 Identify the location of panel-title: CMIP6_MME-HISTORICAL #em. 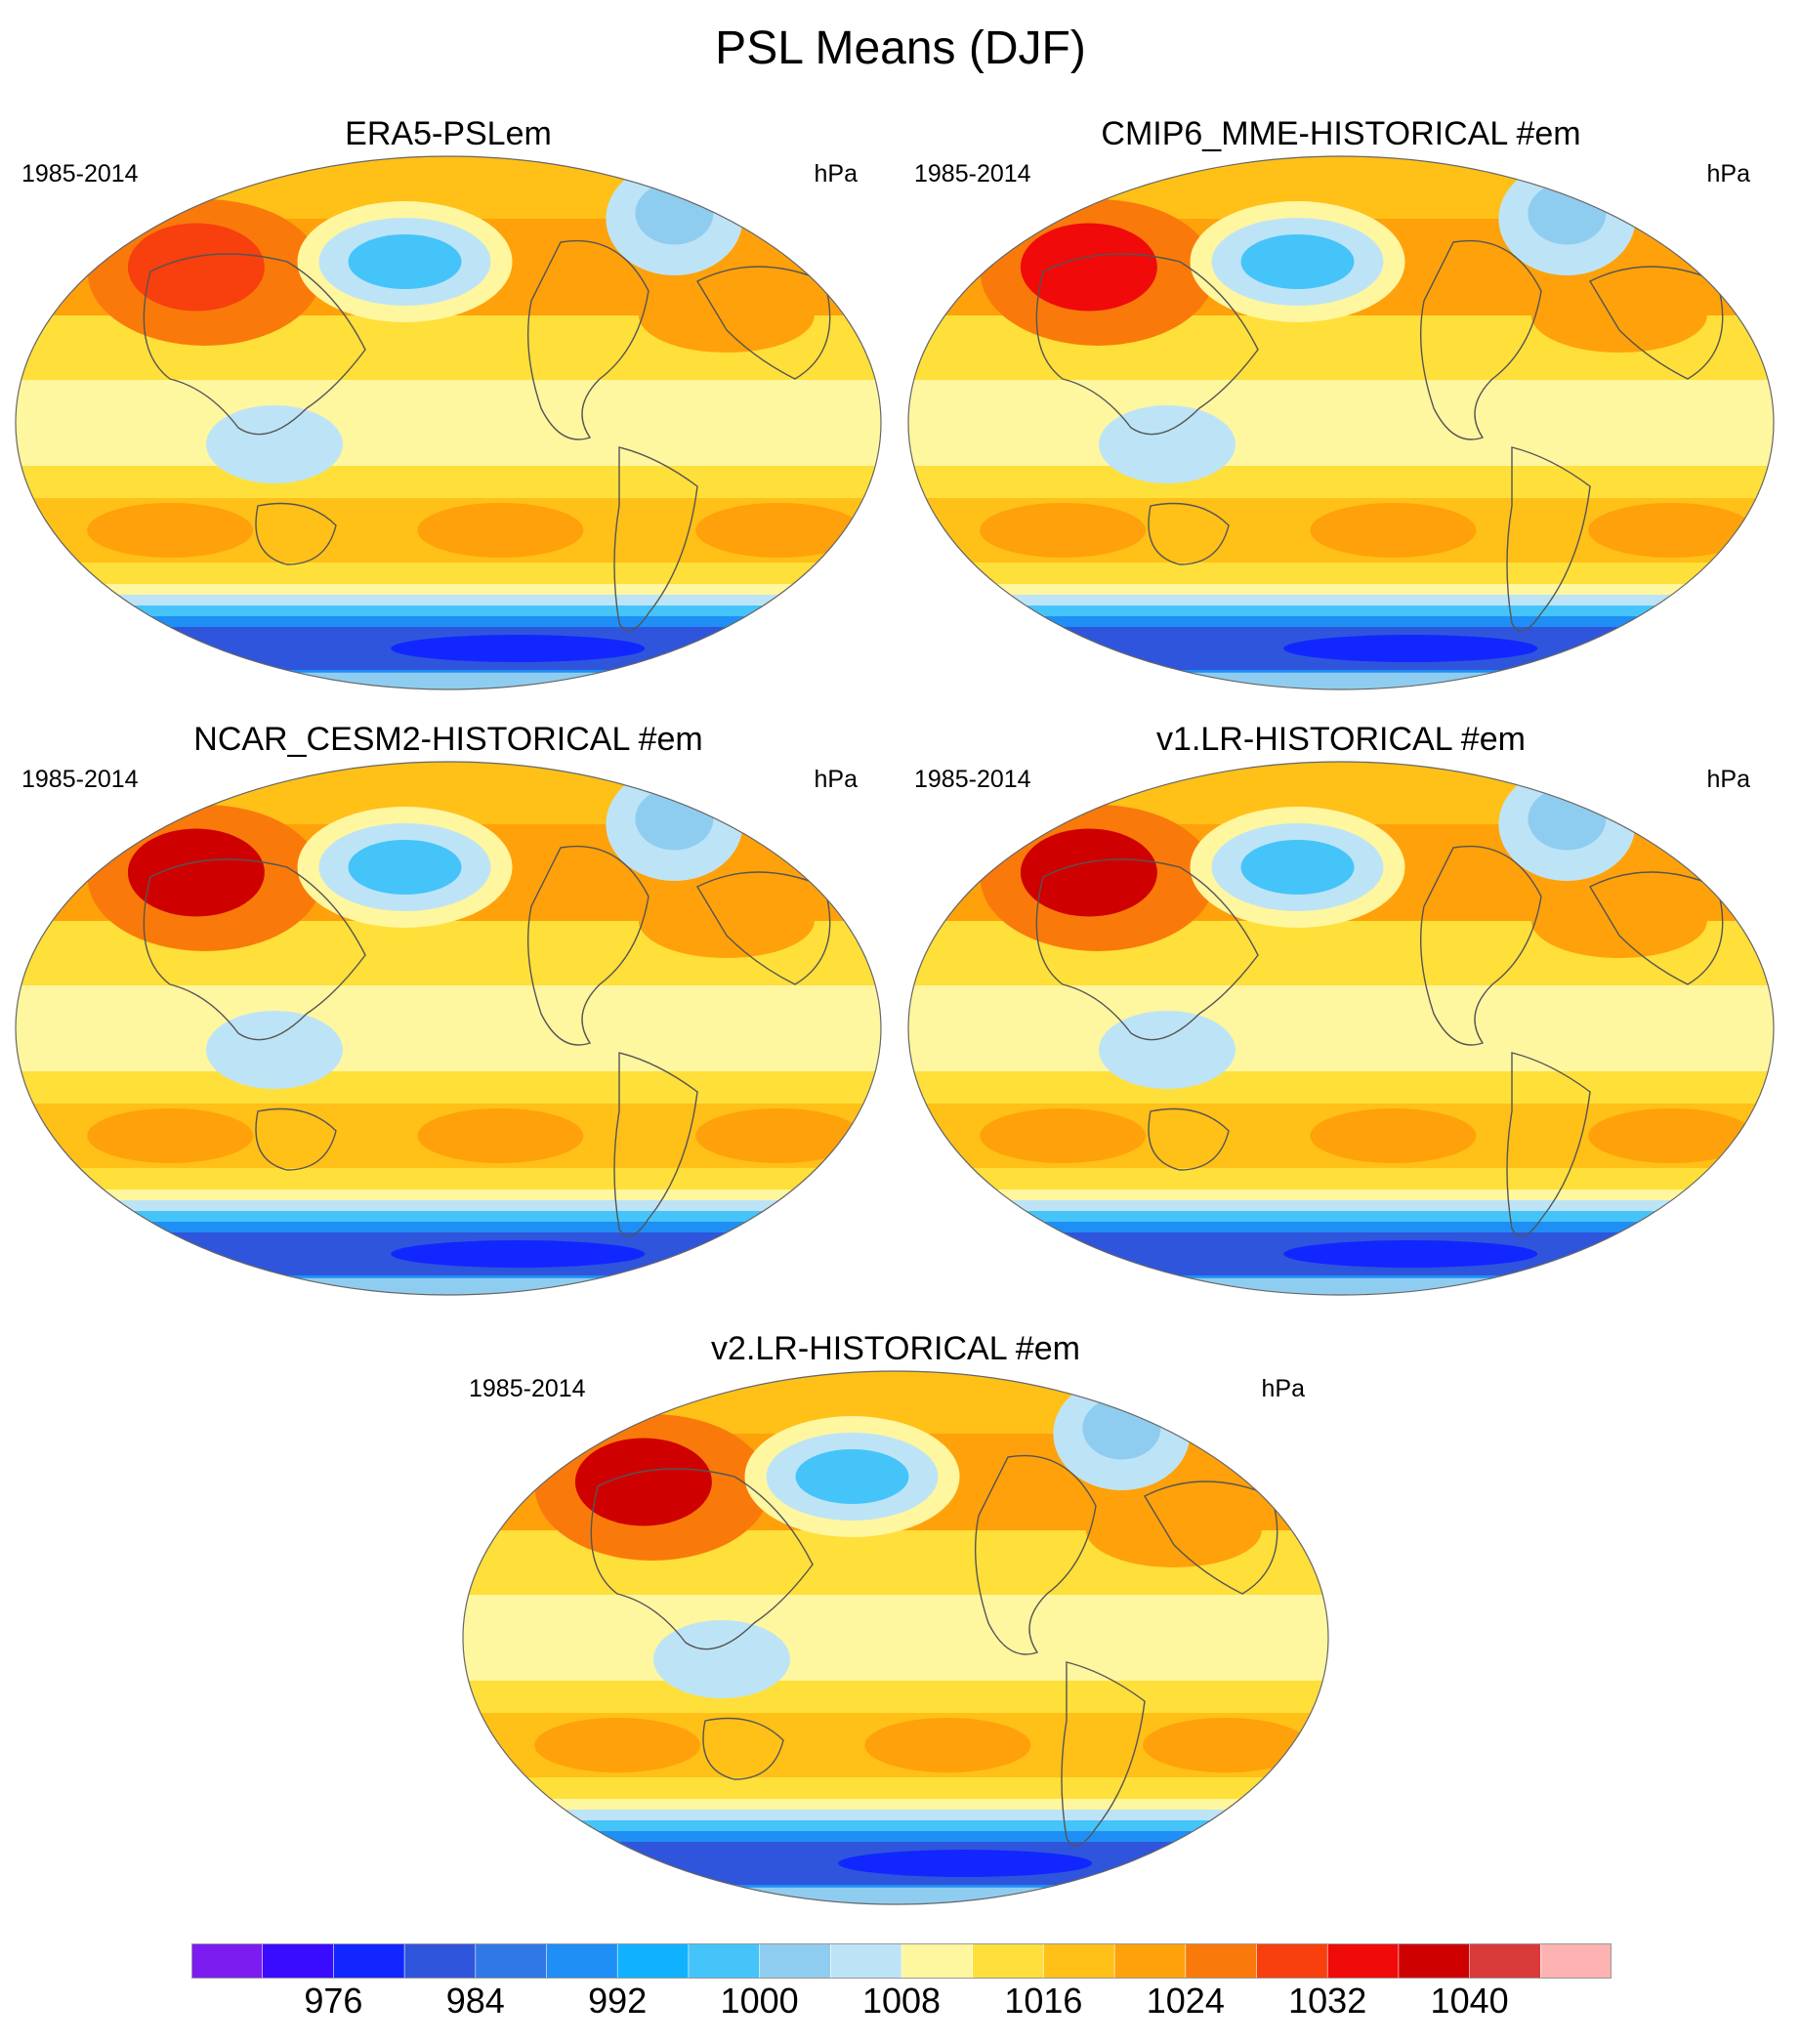
(1341, 133).